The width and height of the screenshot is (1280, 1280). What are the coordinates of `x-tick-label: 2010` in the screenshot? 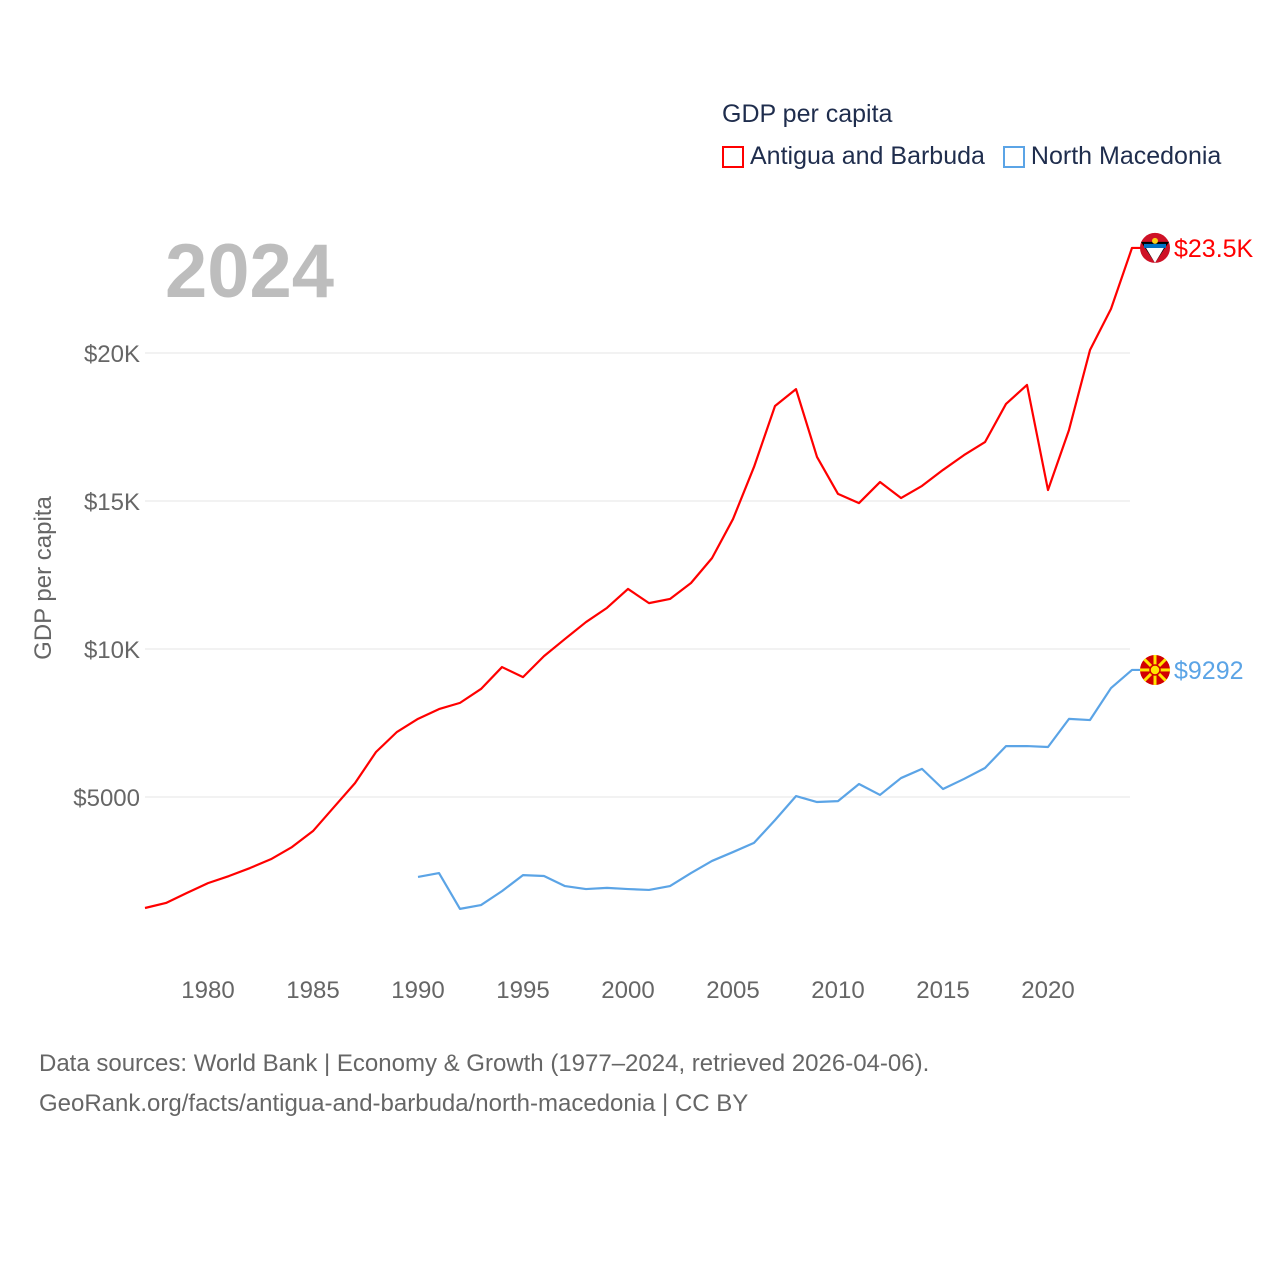 It's located at (837, 990).